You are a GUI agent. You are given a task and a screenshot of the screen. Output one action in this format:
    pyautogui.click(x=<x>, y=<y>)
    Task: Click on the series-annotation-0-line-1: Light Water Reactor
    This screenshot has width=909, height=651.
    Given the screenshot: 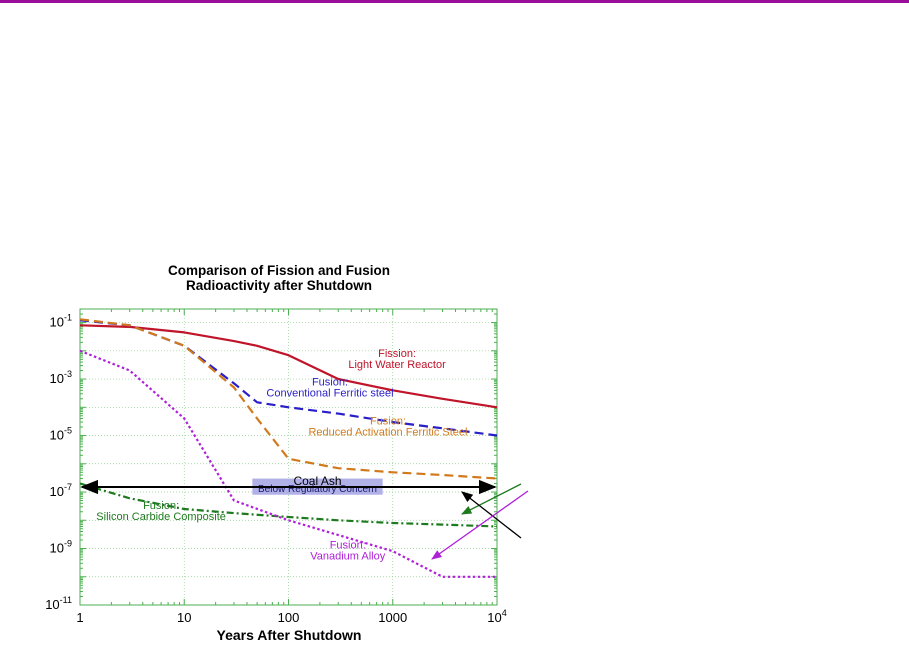 What is the action you would take?
    pyautogui.click(x=397, y=365)
    